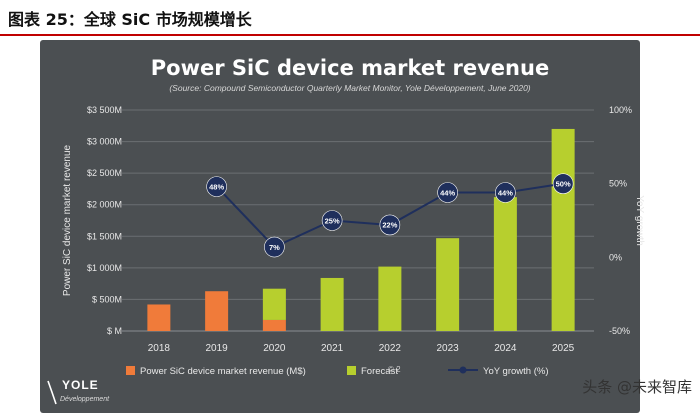  I want to click on logo-mark, so click(52, 392).